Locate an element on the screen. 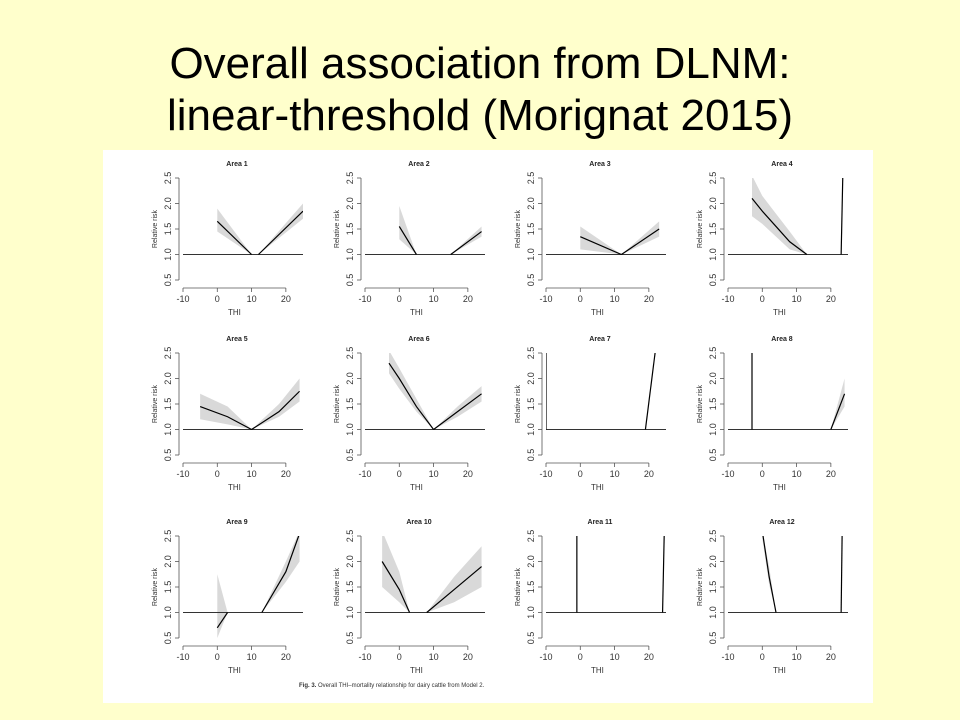  panel-title: Area 1 is located at coordinates (237, 164).